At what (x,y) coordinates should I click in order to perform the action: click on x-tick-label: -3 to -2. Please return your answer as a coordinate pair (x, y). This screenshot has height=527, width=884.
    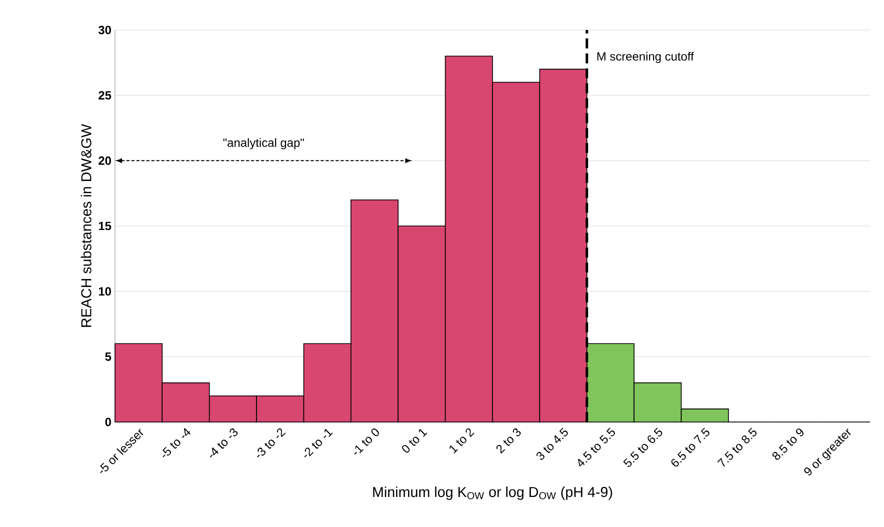
    Looking at the image, I should click on (271, 443).